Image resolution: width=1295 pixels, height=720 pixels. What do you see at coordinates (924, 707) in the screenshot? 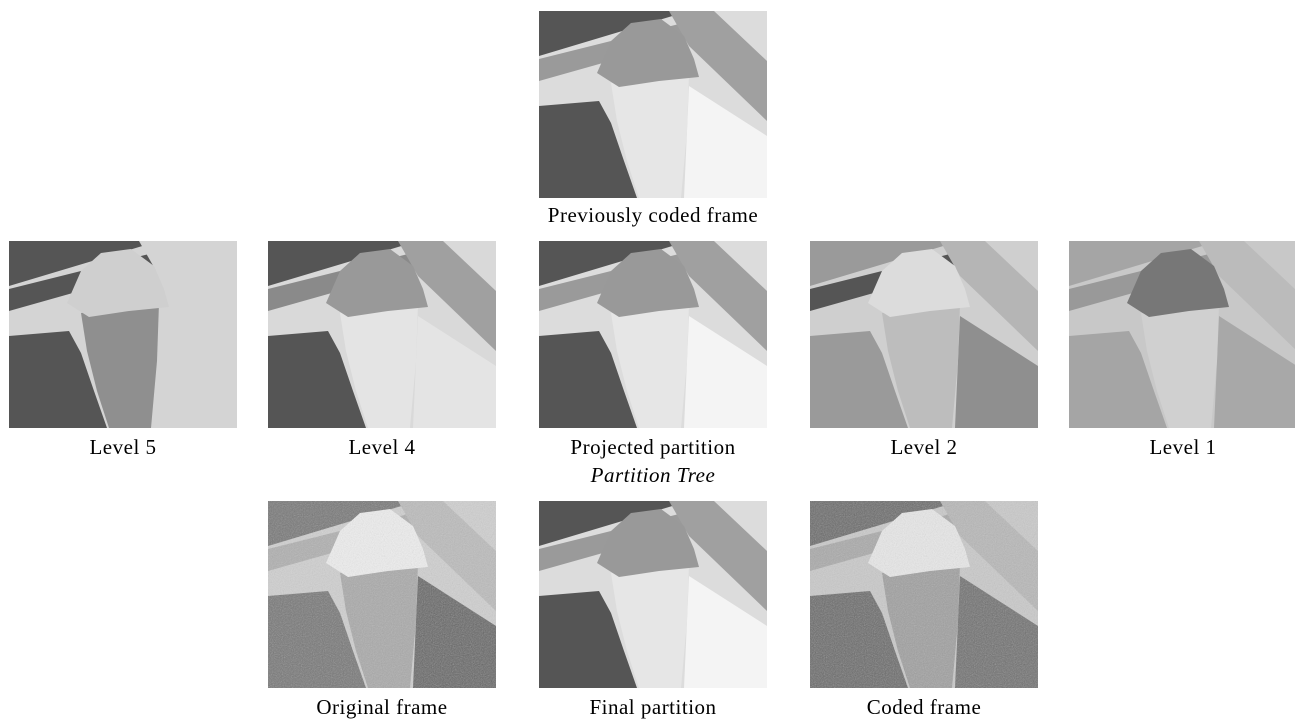
I see `caption: Coded frame` at bounding box center [924, 707].